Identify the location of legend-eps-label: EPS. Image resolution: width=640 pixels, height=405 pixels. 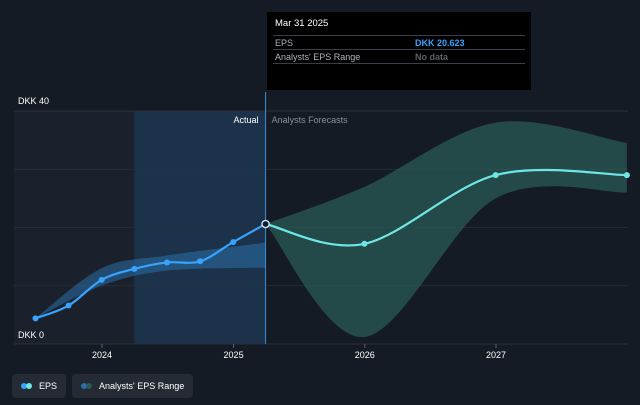
(48, 386).